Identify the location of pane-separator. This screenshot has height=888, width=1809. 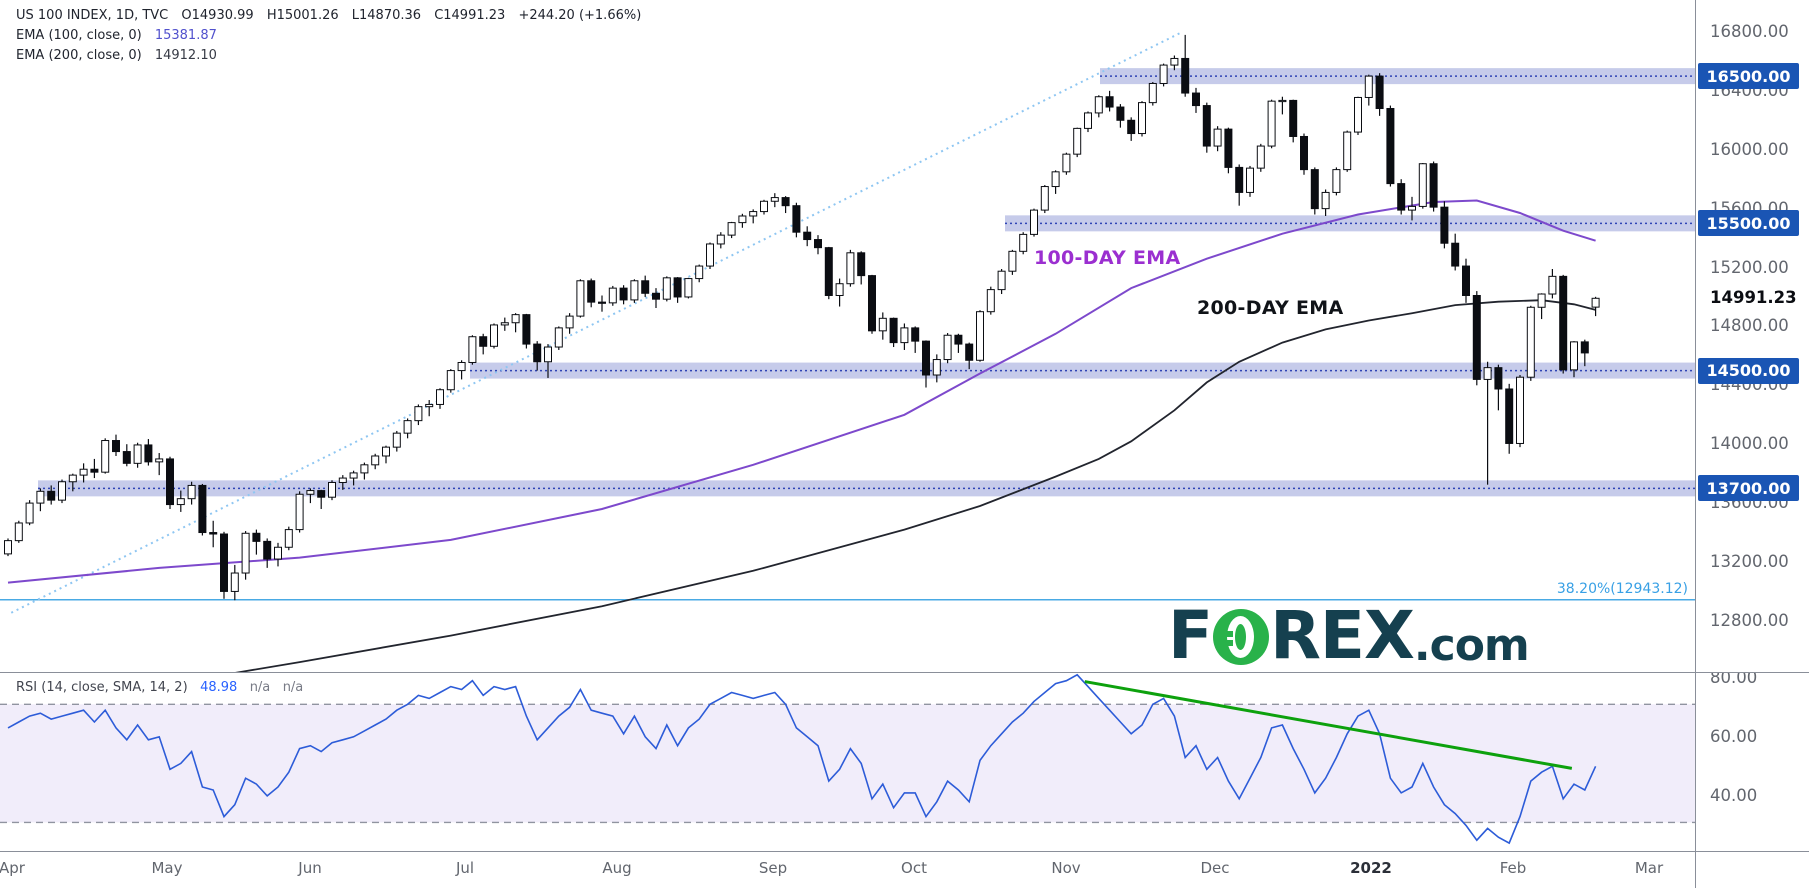
(904, 672).